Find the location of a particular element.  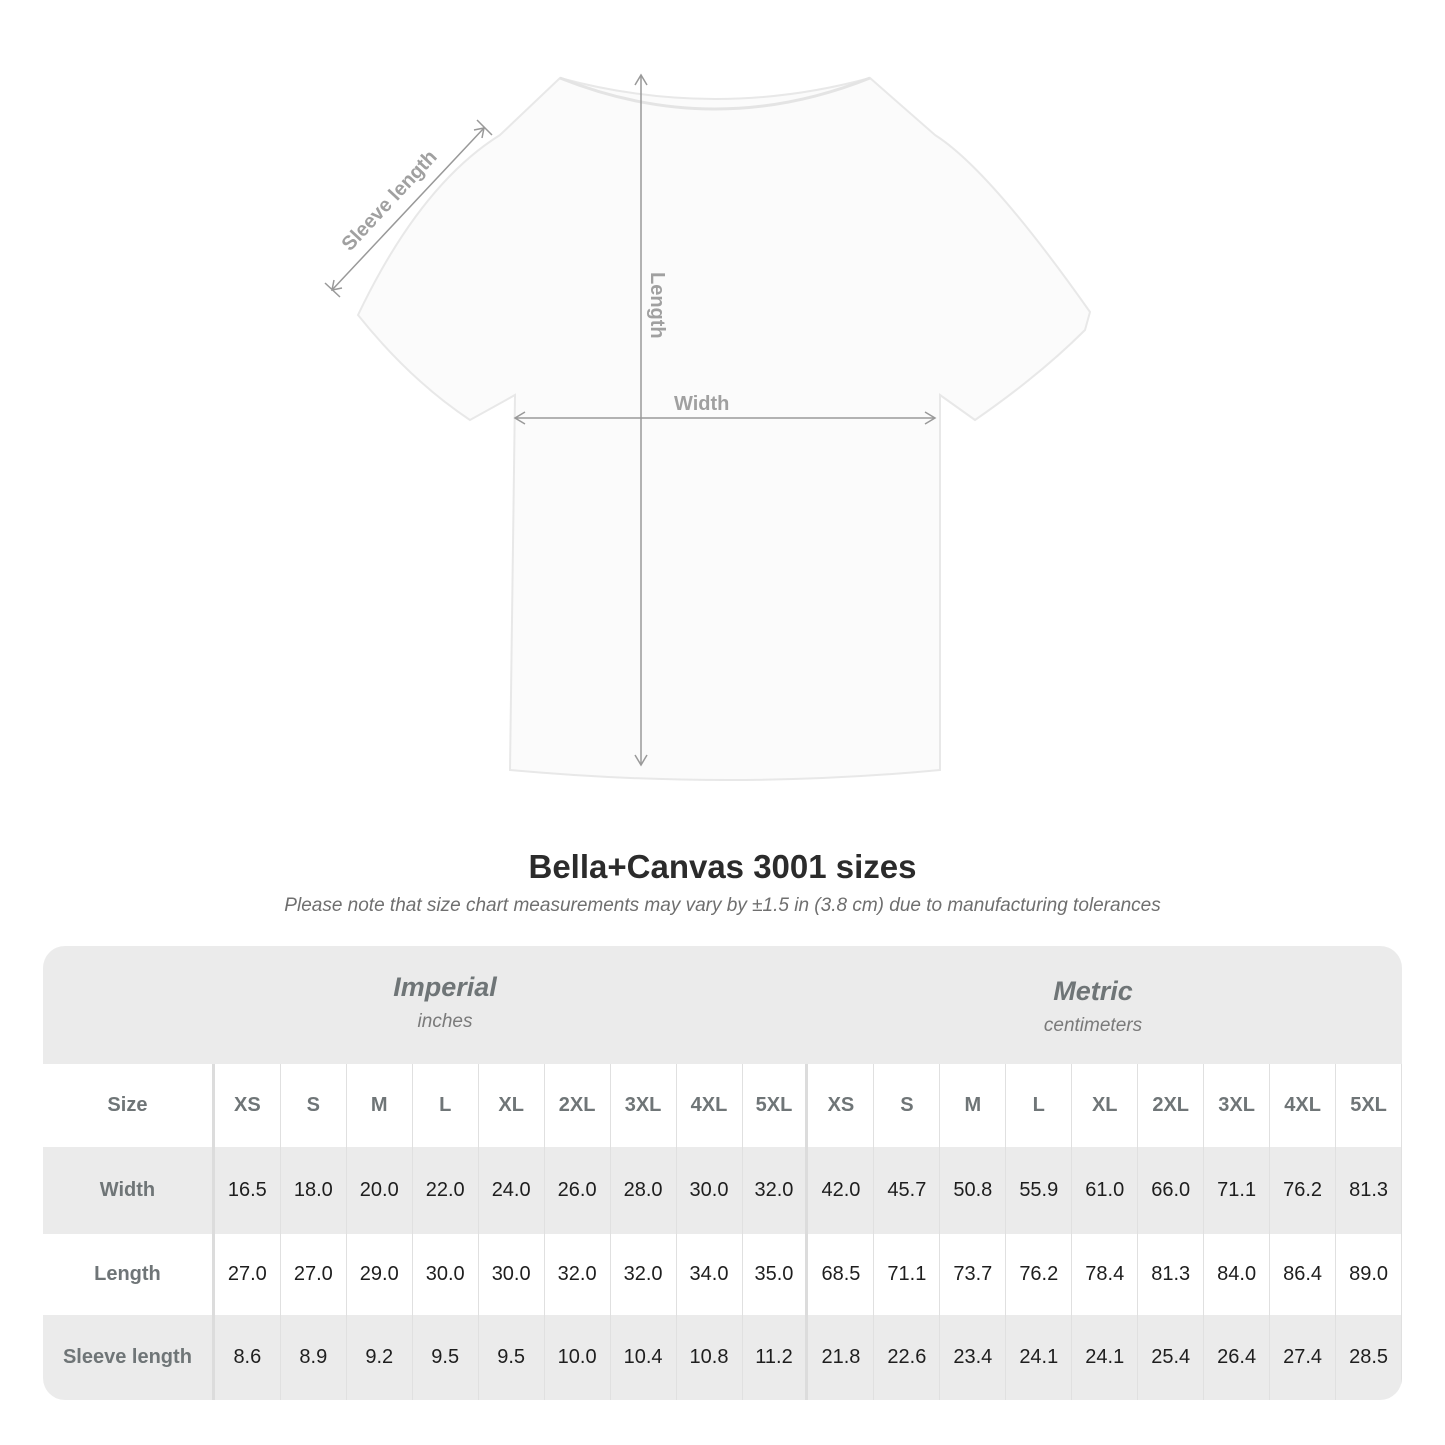

imperial-value: 10.0 is located at coordinates (578, 1357).